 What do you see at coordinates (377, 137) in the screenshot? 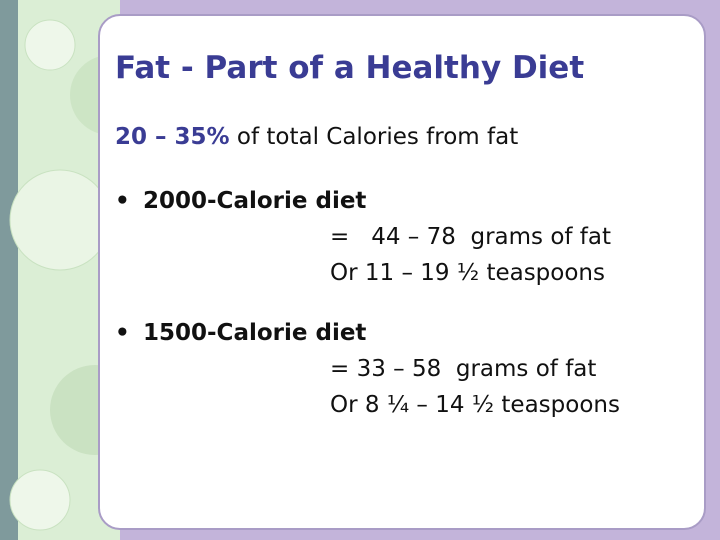
I see `intro-text: of total Calories from fat` at bounding box center [377, 137].